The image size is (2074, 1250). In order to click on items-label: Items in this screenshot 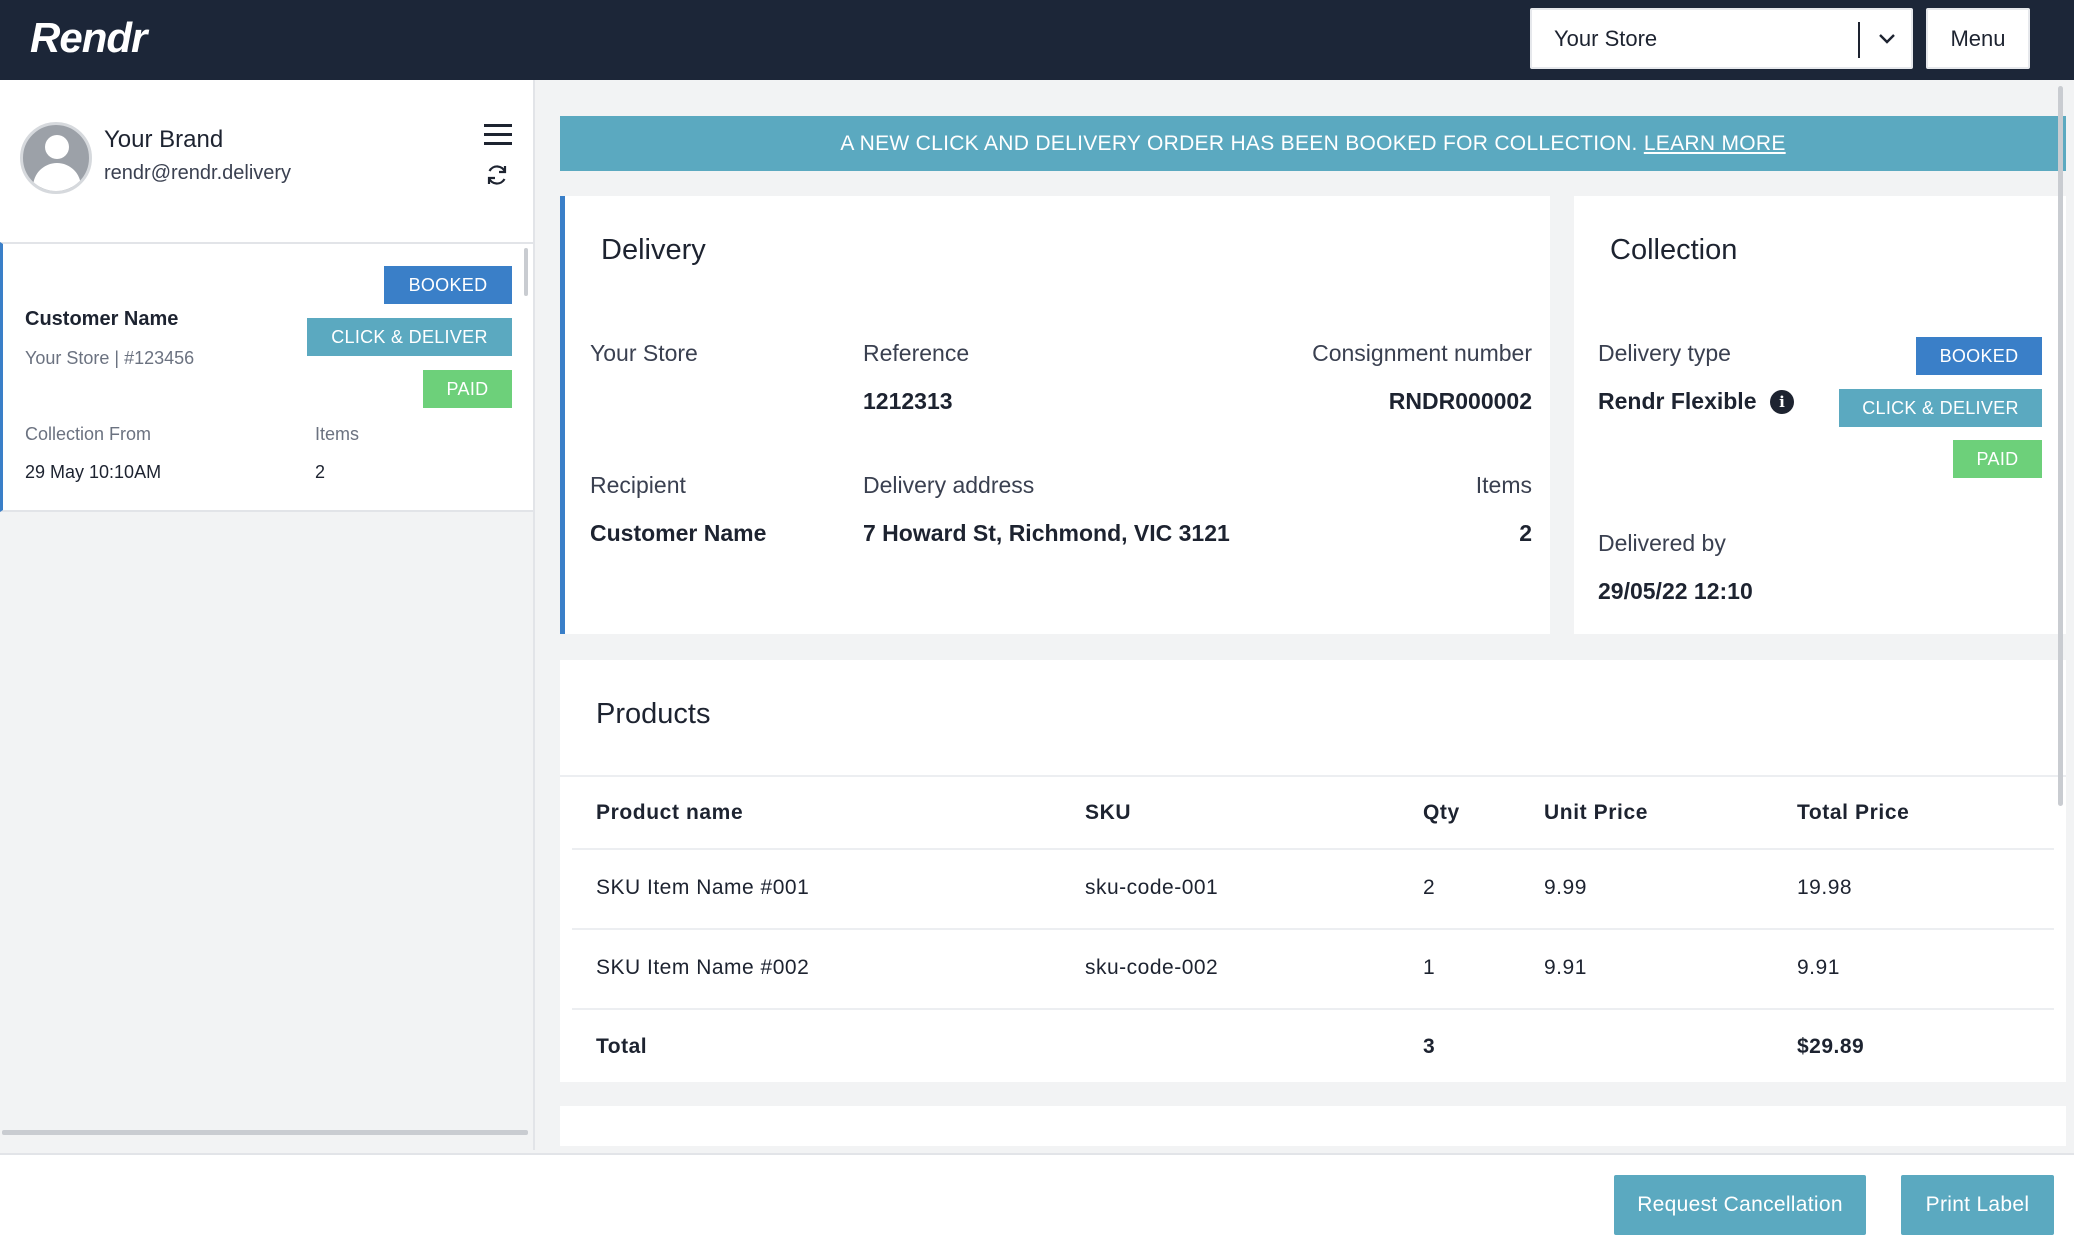, I will do `click(337, 434)`.